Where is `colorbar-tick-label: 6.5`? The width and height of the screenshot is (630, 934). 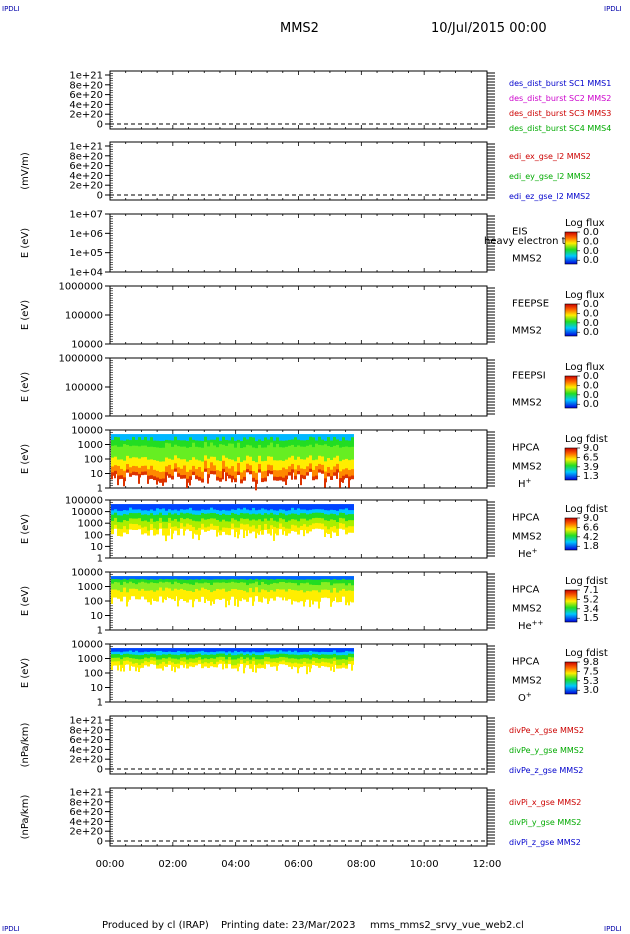 colorbar-tick-label: 6.5 is located at coordinates (591, 457).